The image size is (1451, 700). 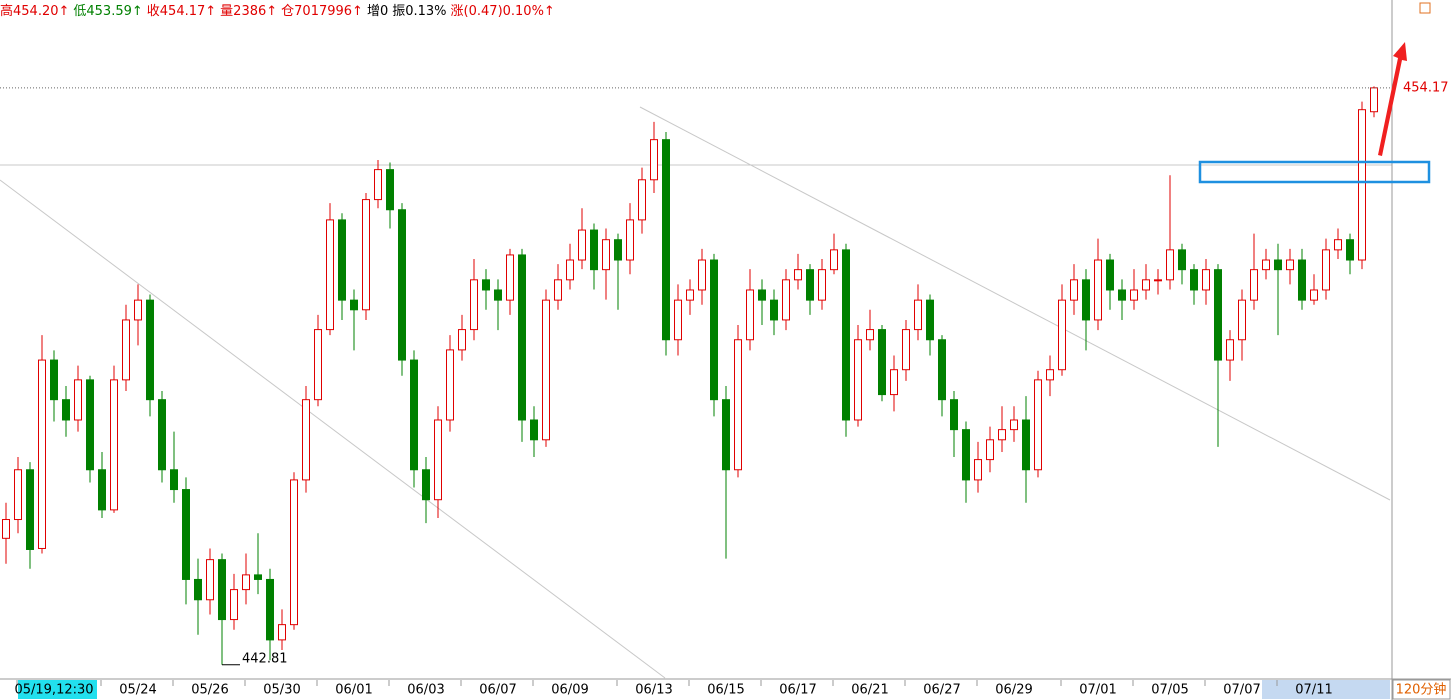 What do you see at coordinates (1097, 690) in the screenshot?
I see `x-tick-label: 07/01` at bounding box center [1097, 690].